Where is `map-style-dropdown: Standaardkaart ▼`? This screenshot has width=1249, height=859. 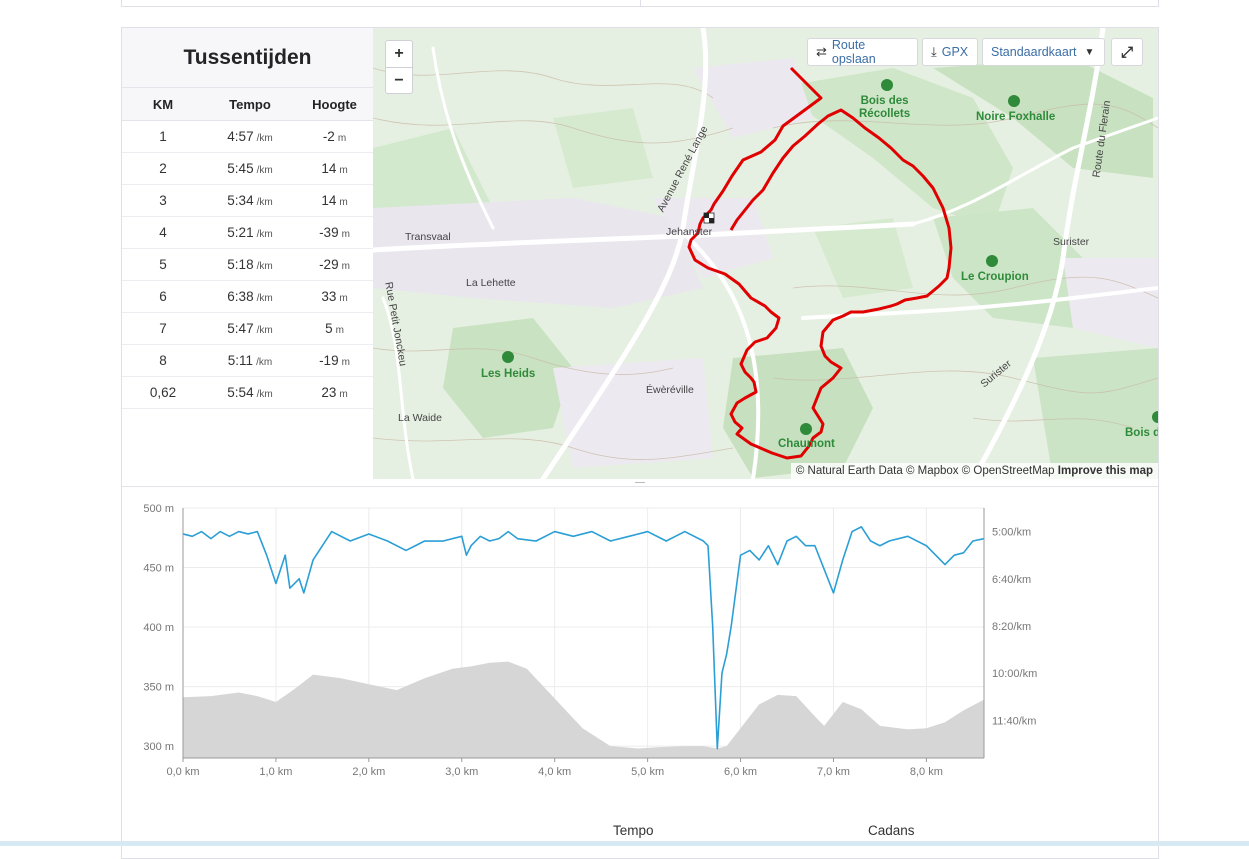 map-style-dropdown: Standaardkaart ▼ is located at coordinates (1043, 52).